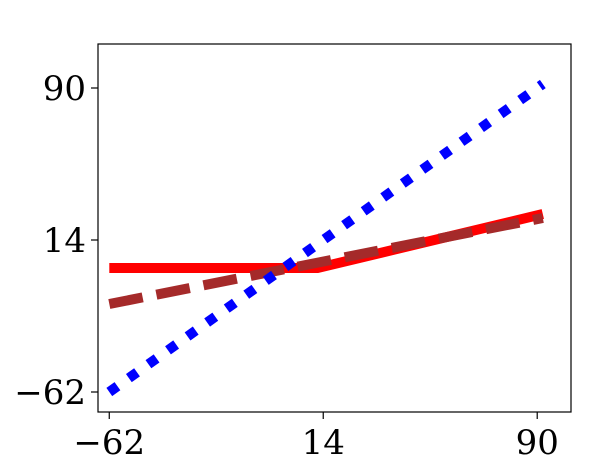  Describe the element at coordinates (323, 443) in the screenshot. I see `x-tick-label: 14` at that location.